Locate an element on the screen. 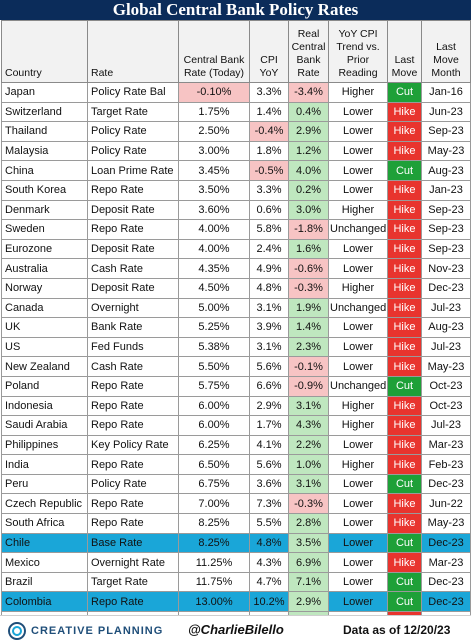 Image resolution: width=471 pixels, height=643 pixels. central-bank-rate-cell: 5.38% is located at coordinates (214, 347).